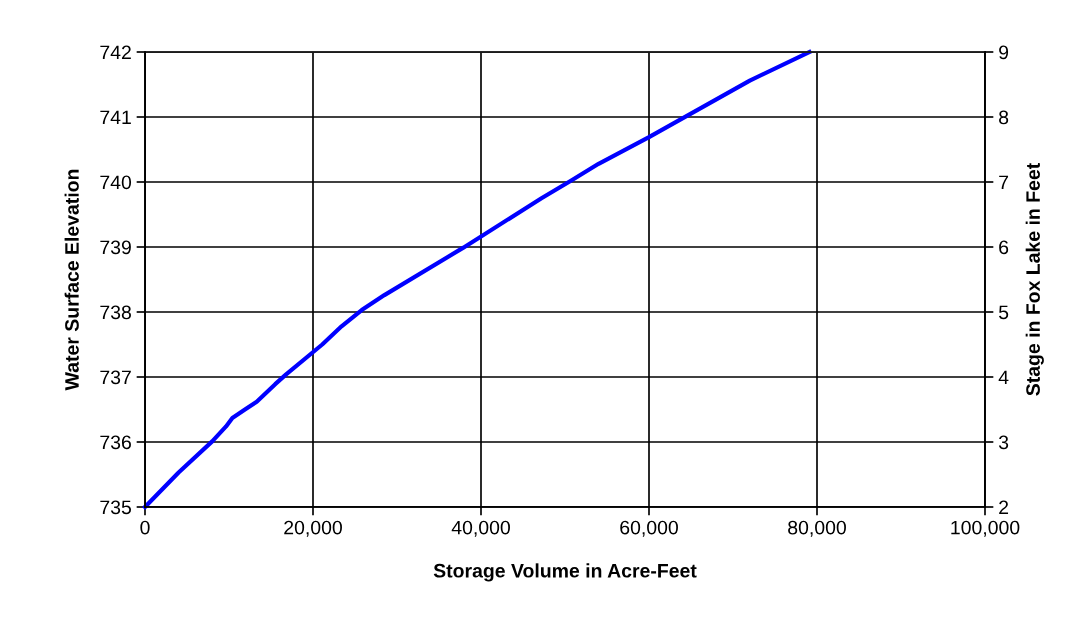 Image resolution: width=1088 pixels, height=631 pixels. I want to click on x-tick-label: 40,000, so click(480, 528).